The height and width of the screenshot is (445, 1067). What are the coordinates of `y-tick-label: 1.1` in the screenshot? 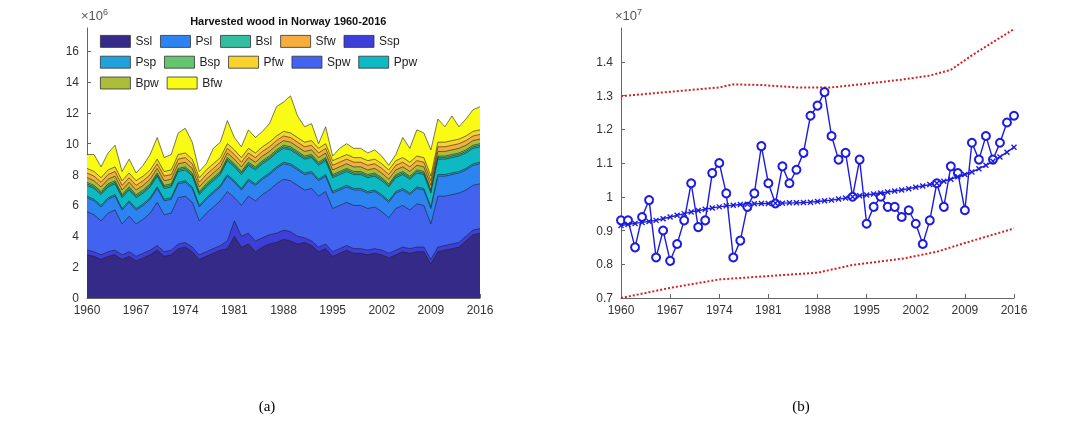 It's located at (604, 163).